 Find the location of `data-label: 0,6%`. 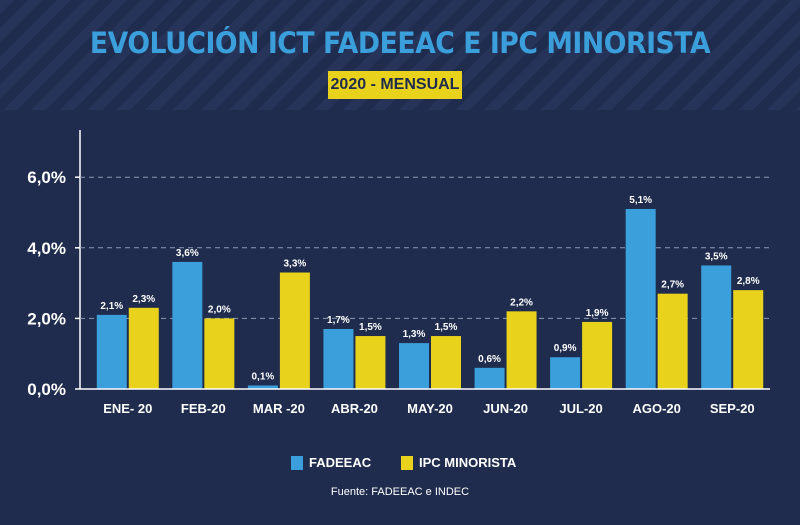

data-label: 0,6% is located at coordinates (489, 359).